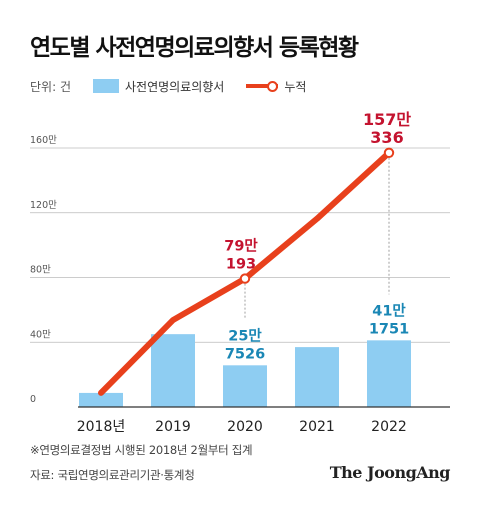  Describe the element at coordinates (50, 86) in the screenshot. I see `unit-label: 단위: 건` at that location.